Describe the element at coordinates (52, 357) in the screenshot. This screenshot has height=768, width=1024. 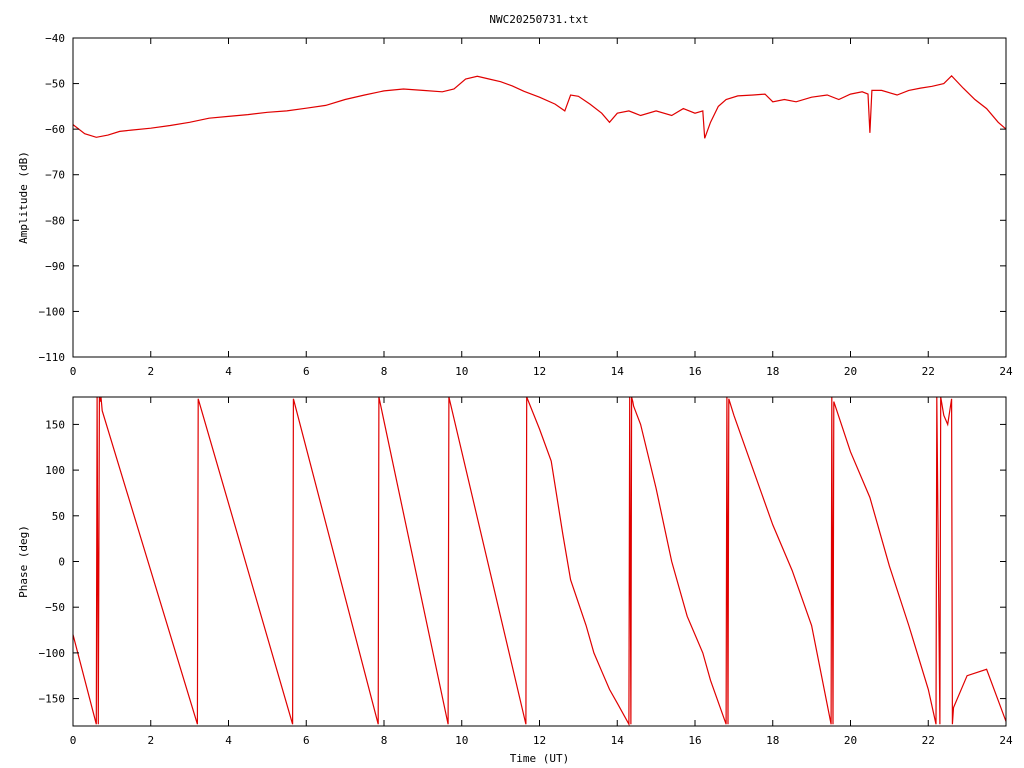
I see `y-tick-label: −110` at that location.